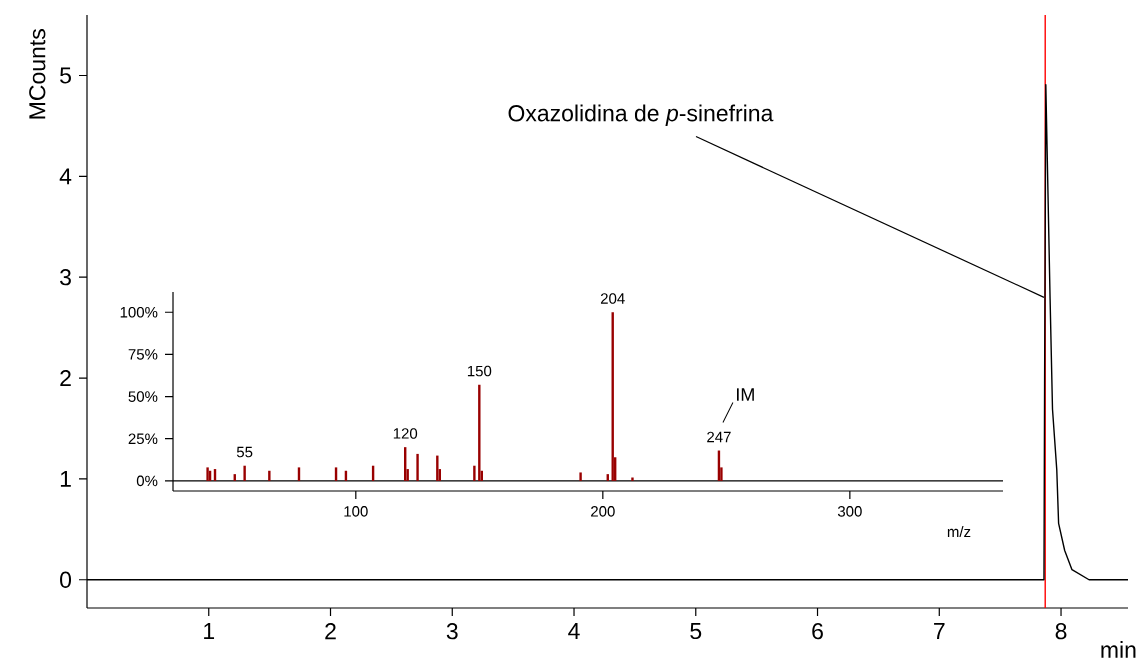 Image resolution: width=1140 pixels, height=670 pixels. What do you see at coordinates (405, 433) in the screenshot?
I see `annotation: 120` at bounding box center [405, 433].